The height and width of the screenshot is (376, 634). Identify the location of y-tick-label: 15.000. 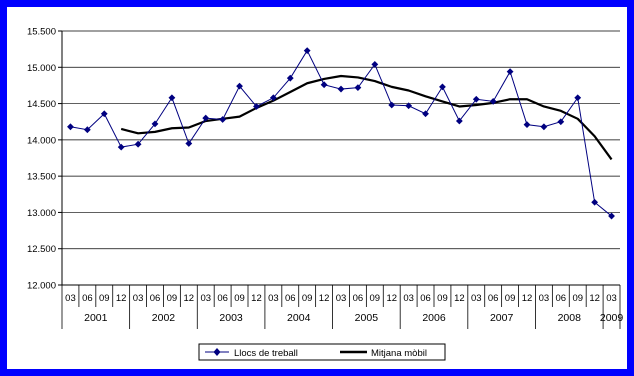
(41, 68).